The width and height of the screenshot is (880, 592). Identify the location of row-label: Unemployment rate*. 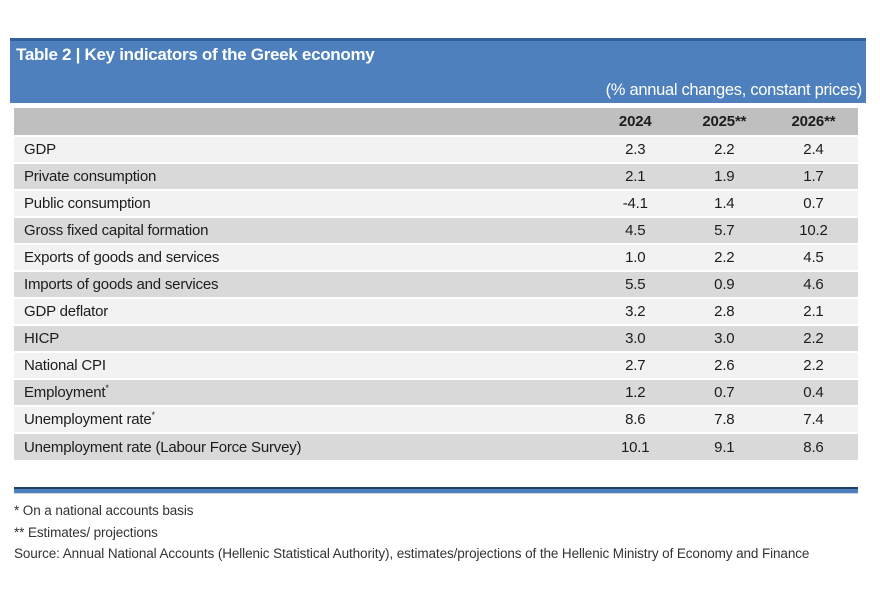
(302, 420).